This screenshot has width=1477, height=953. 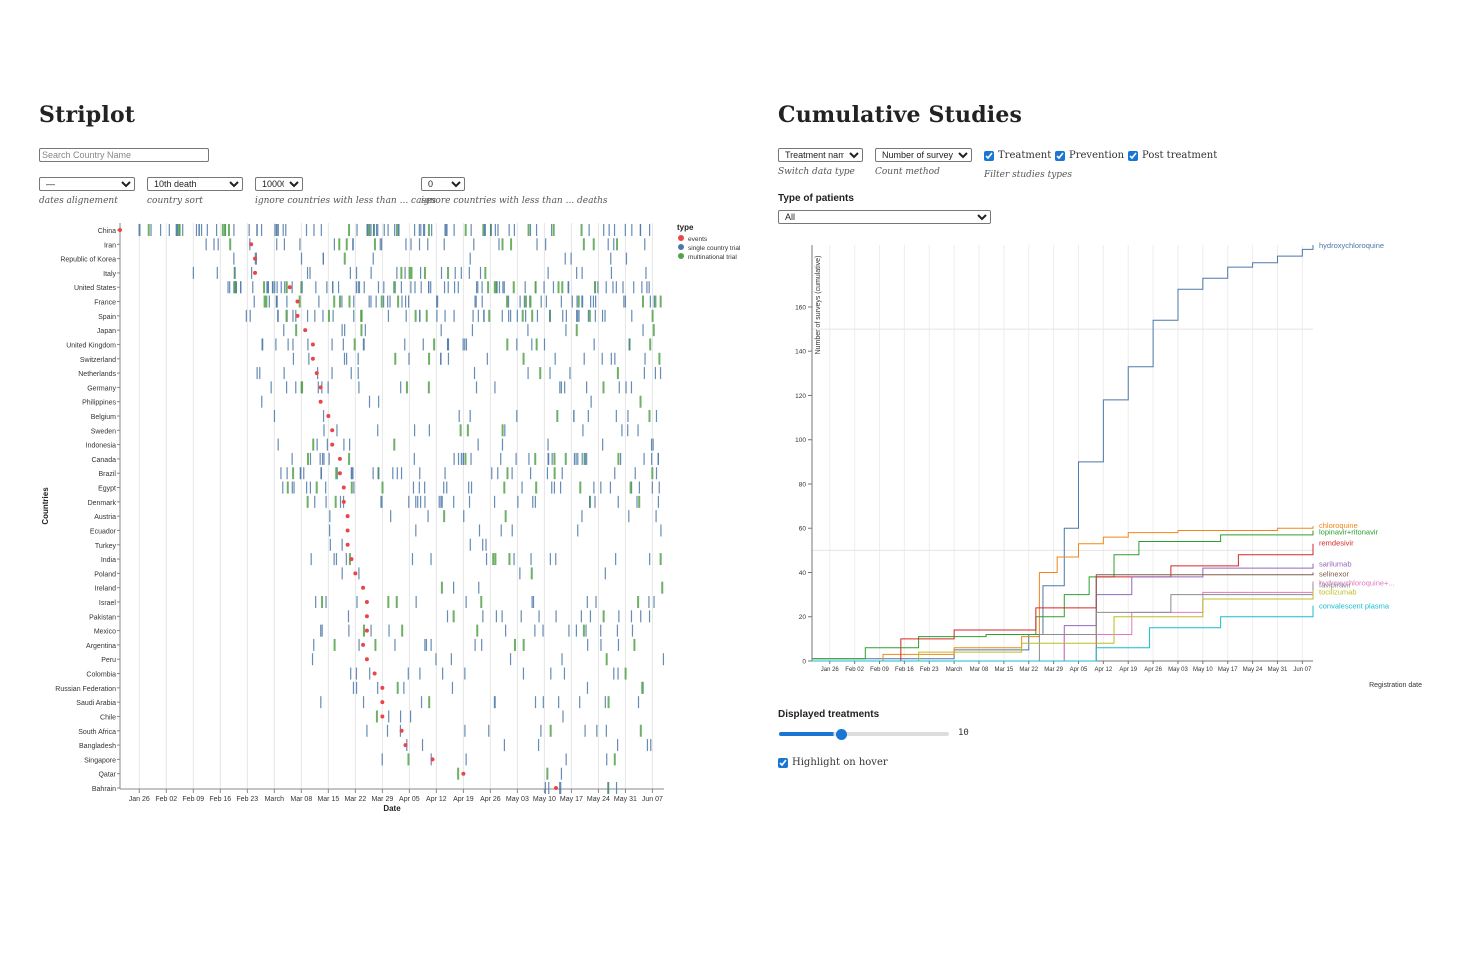 What do you see at coordinates (963, 733) in the screenshot?
I see `displayed-treatments-value: 10` at bounding box center [963, 733].